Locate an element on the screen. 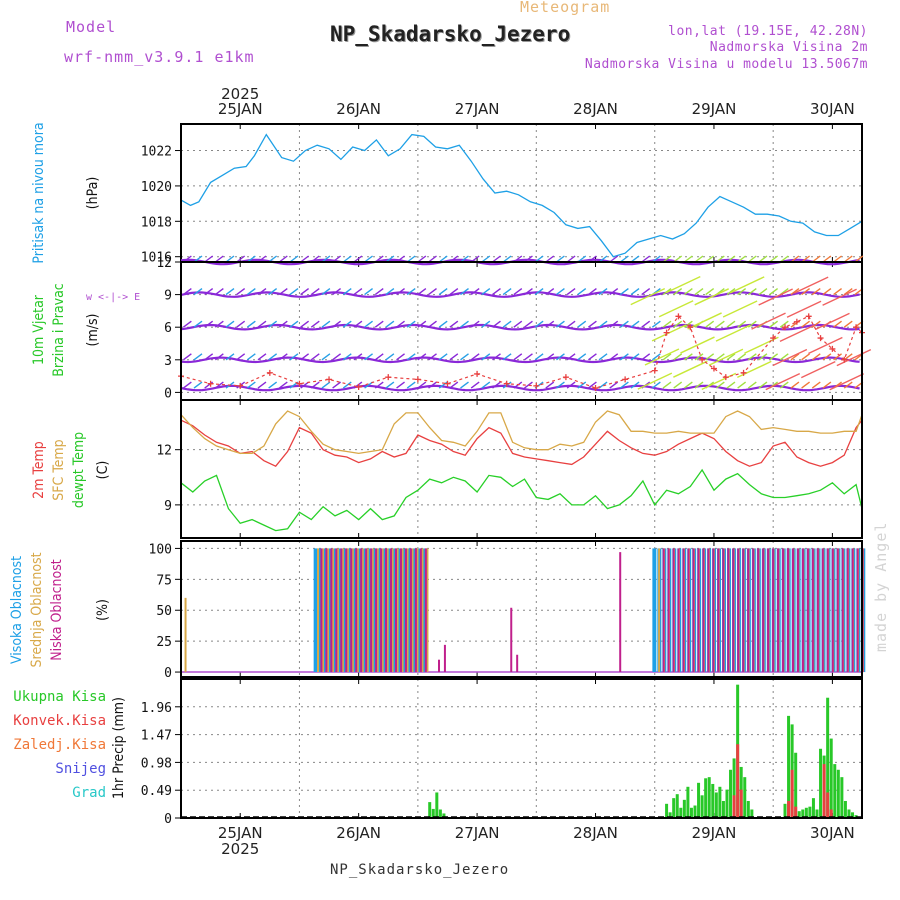 This screenshot has width=900, height=900. temp-axis-name: 2m Temp is located at coordinates (39, 470).